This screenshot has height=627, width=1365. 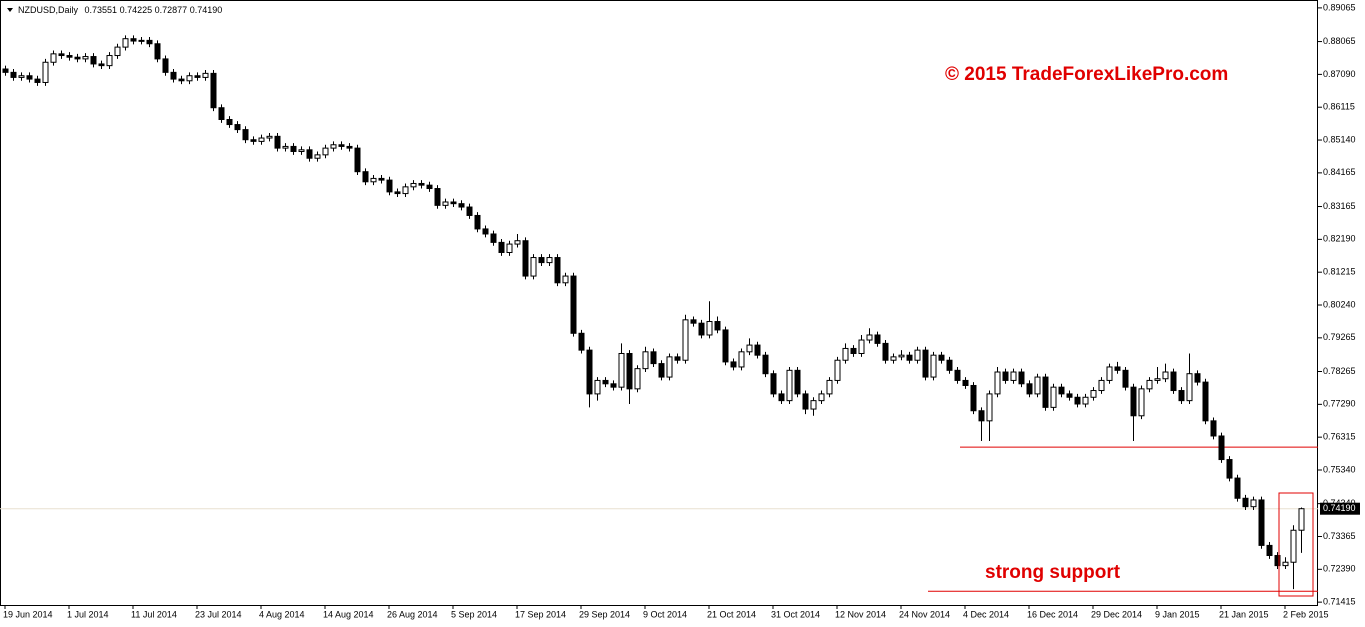 What do you see at coordinates (1339, 304) in the screenshot?
I see `y-tick-label: 0.80240` at bounding box center [1339, 304].